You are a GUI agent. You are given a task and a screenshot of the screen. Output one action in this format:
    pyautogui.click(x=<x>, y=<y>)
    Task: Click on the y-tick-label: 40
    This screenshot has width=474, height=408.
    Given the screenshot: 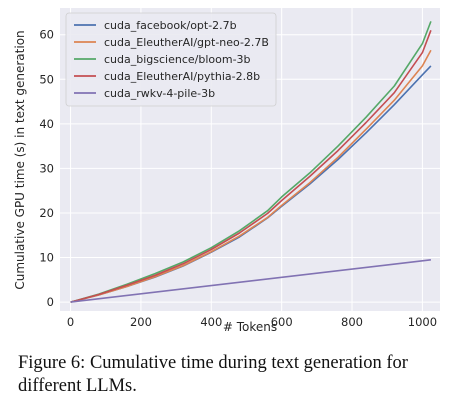 What is the action you would take?
    pyautogui.click(x=46, y=124)
    